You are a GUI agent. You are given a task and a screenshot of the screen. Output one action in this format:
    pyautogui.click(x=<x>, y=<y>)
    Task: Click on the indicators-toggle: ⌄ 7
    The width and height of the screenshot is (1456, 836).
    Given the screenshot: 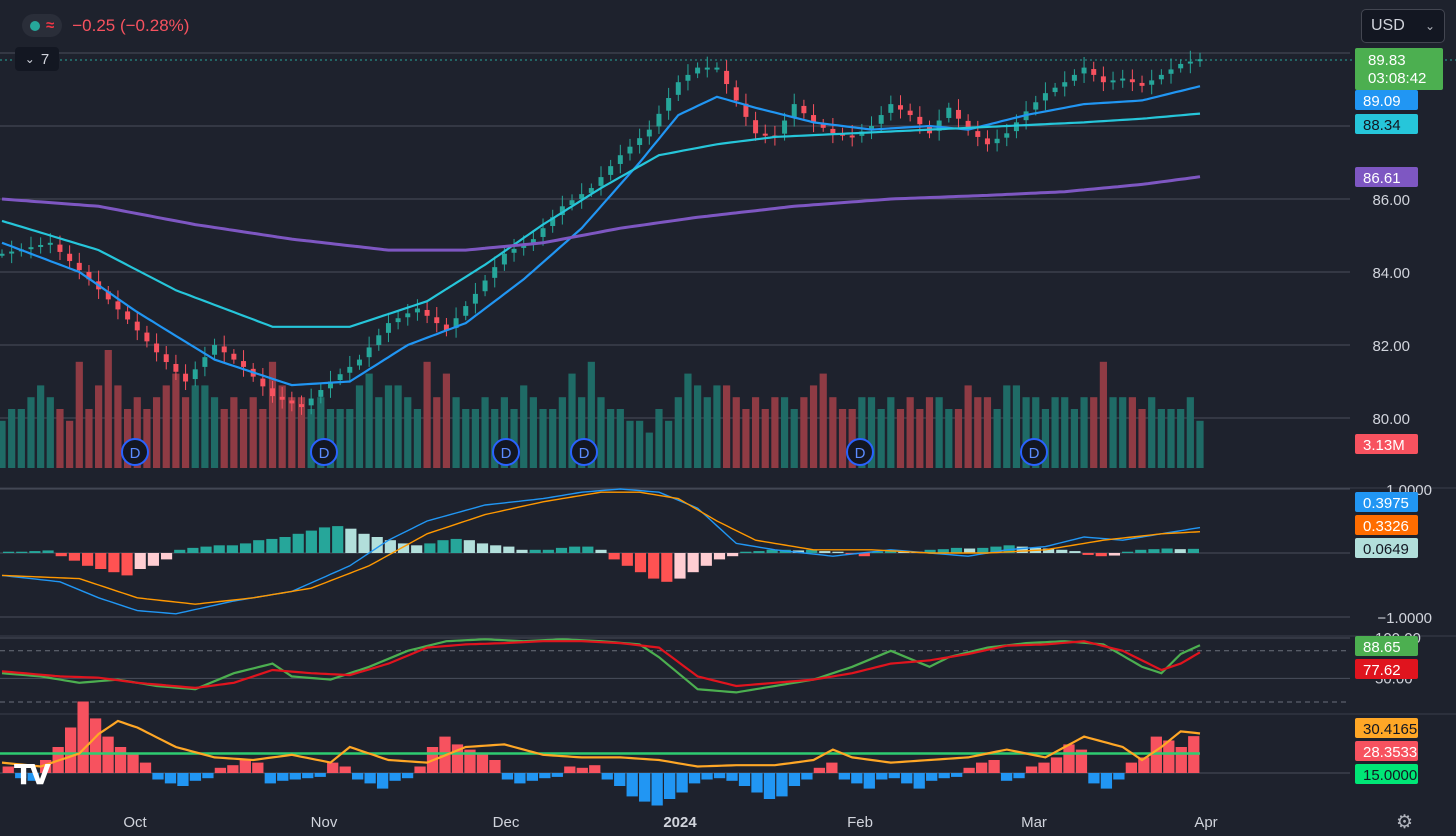 What is the action you would take?
    pyautogui.click(x=37, y=59)
    